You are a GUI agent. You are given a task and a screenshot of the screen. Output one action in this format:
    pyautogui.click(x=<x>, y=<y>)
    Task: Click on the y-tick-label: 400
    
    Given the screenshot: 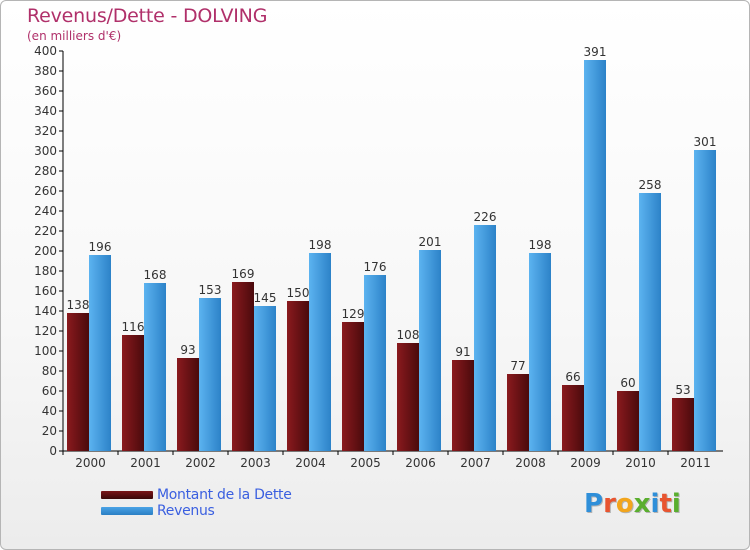 What is the action you would take?
    pyautogui.click(x=45, y=51)
    